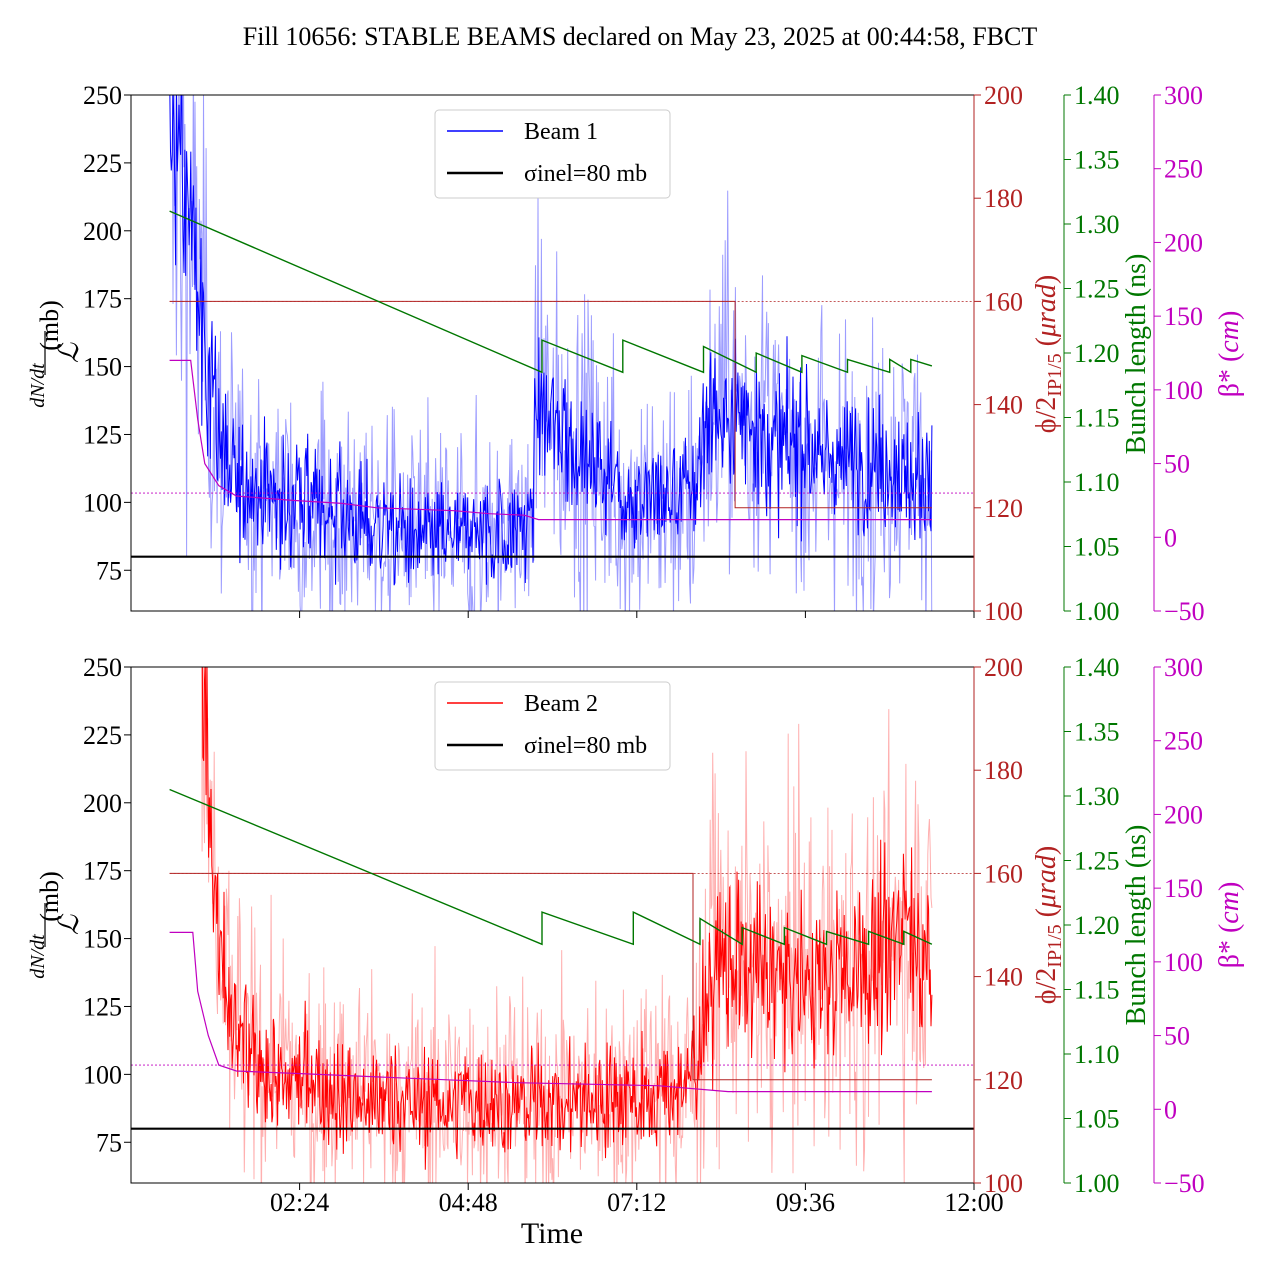  I want to click on legend: Beam 2 σinel=80 mb, so click(552, 726).